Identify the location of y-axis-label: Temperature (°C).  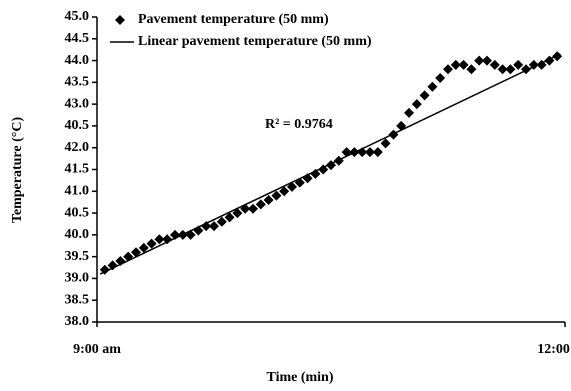
(17, 170).